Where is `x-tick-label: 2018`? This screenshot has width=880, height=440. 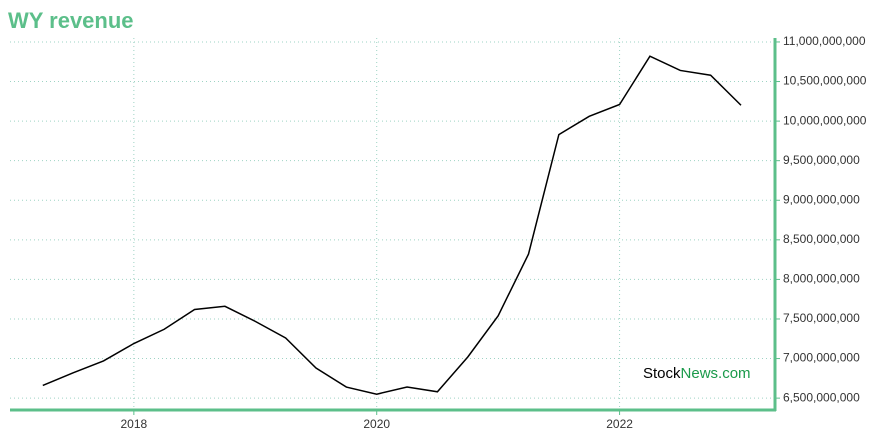
x-tick-label: 2018 is located at coordinates (134, 424).